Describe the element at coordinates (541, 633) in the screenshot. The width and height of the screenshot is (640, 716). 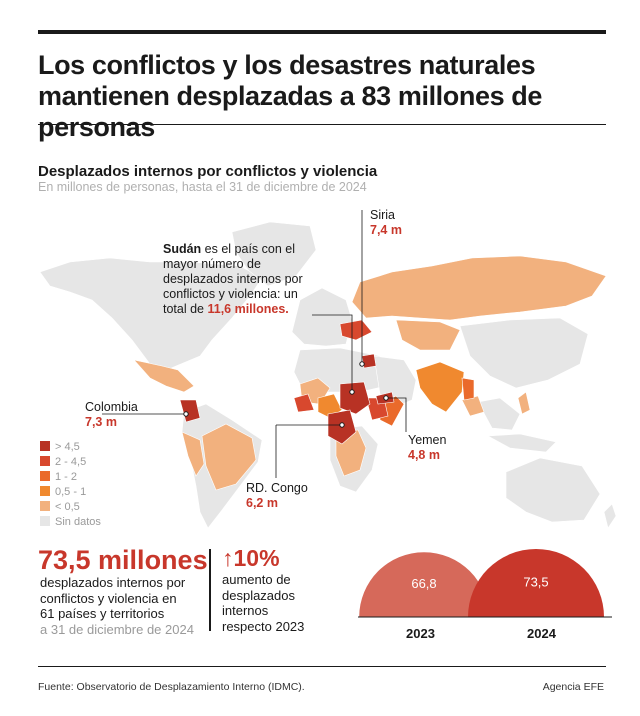
I see `year-2024-label: 2024` at that location.